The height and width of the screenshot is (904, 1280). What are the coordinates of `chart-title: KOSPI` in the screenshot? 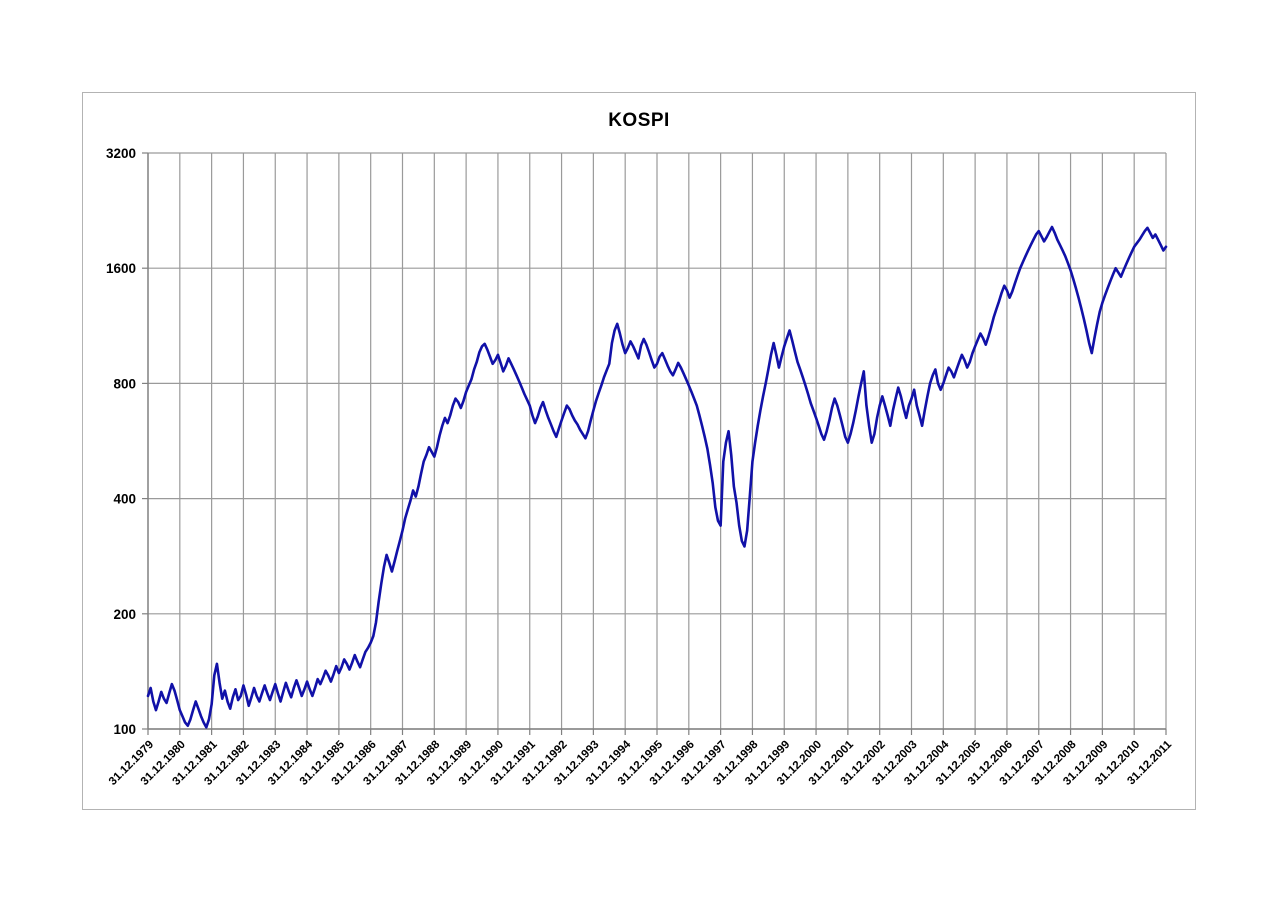 It's located at (639, 120).